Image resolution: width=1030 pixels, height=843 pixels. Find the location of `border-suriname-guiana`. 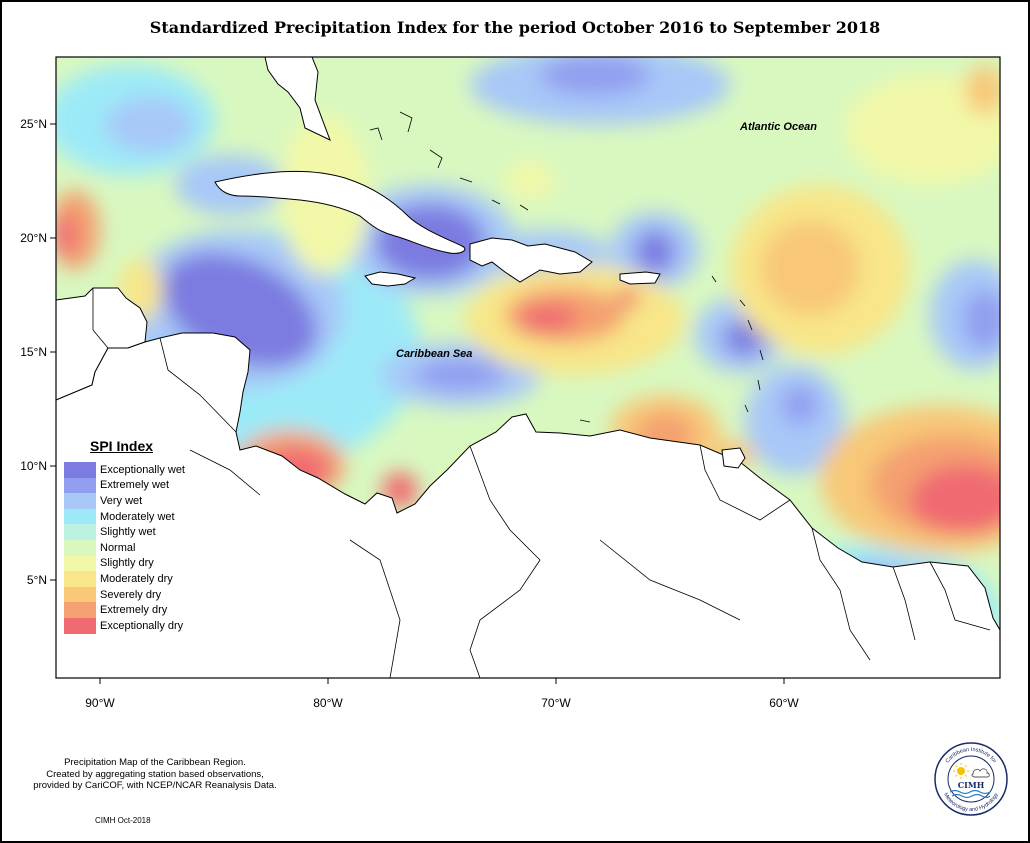

border-suriname-guiana is located at coordinates (904, 603).